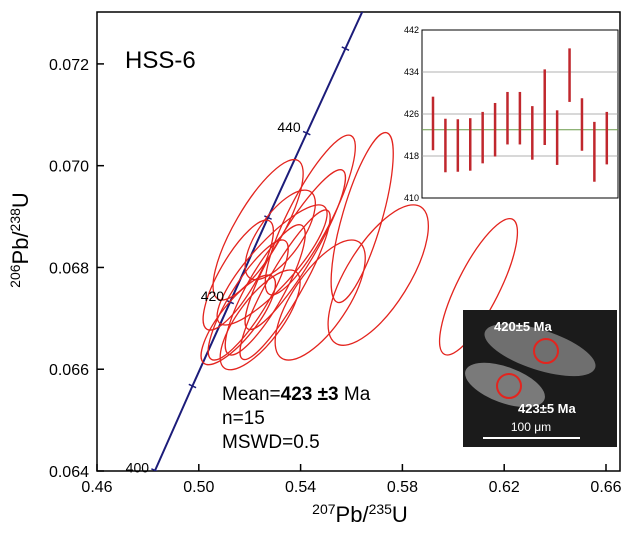 Image resolution: width=625 pixels, height=535 pixels. Describe the element at coordinates (531, 427) in the screenshot. I see `scale-label: 100 μm` at that location.